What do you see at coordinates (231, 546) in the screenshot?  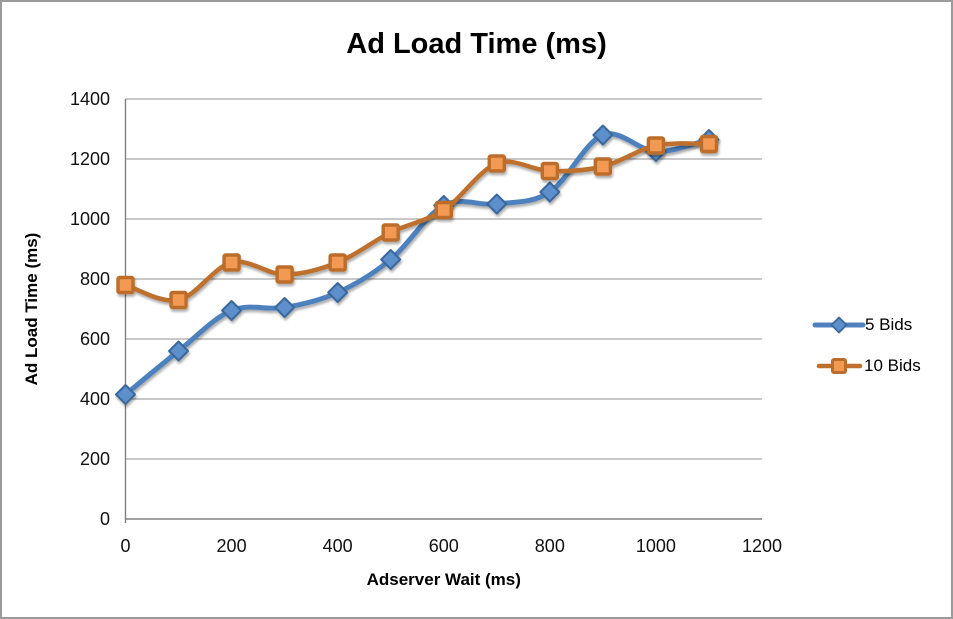 I see `x-tick-label: 200` at bounding box center [231, 546].